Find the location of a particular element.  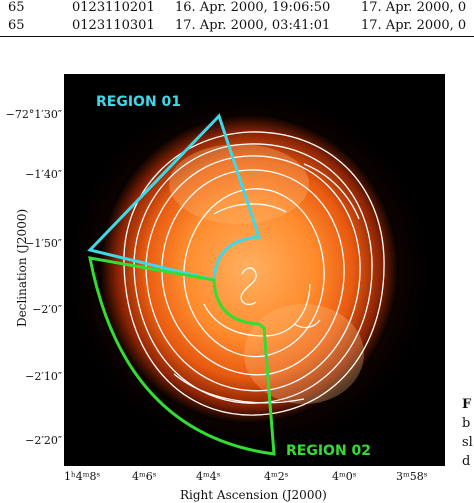

table-bottom-rule is located at coordinates (237, 37).